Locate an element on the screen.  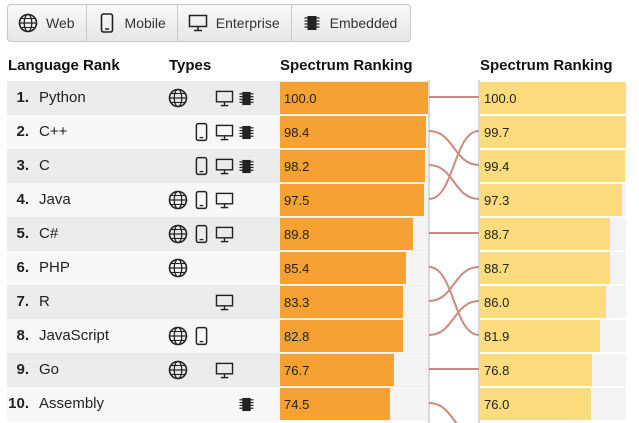
spectrum-value-left: 82.8 is located at coordinates (297, 336).